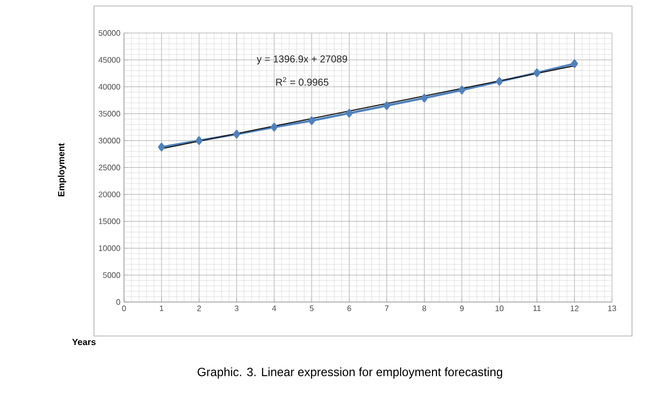 This screenshot has height=420, width=655. What do you see at coordinates (84, 342) in the screenshot?
I see `x-axis-title: Years` at bounding box center [84, 342].